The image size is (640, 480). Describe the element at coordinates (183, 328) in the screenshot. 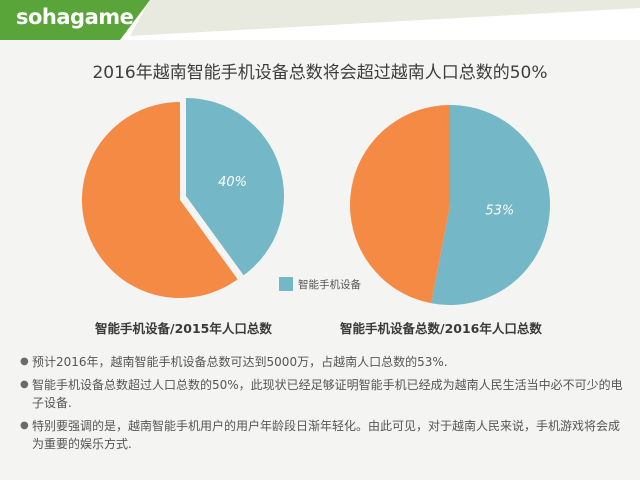

I see `chart-caption-left: 智能手机设备/2015年人口总数` at that location.